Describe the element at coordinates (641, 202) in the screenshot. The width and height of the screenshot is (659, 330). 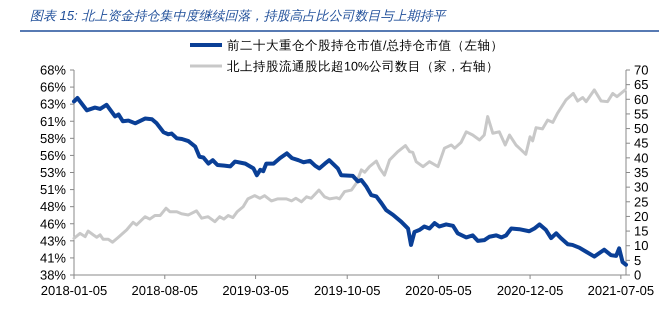
I see `y2-tick-label: 25` at that location.